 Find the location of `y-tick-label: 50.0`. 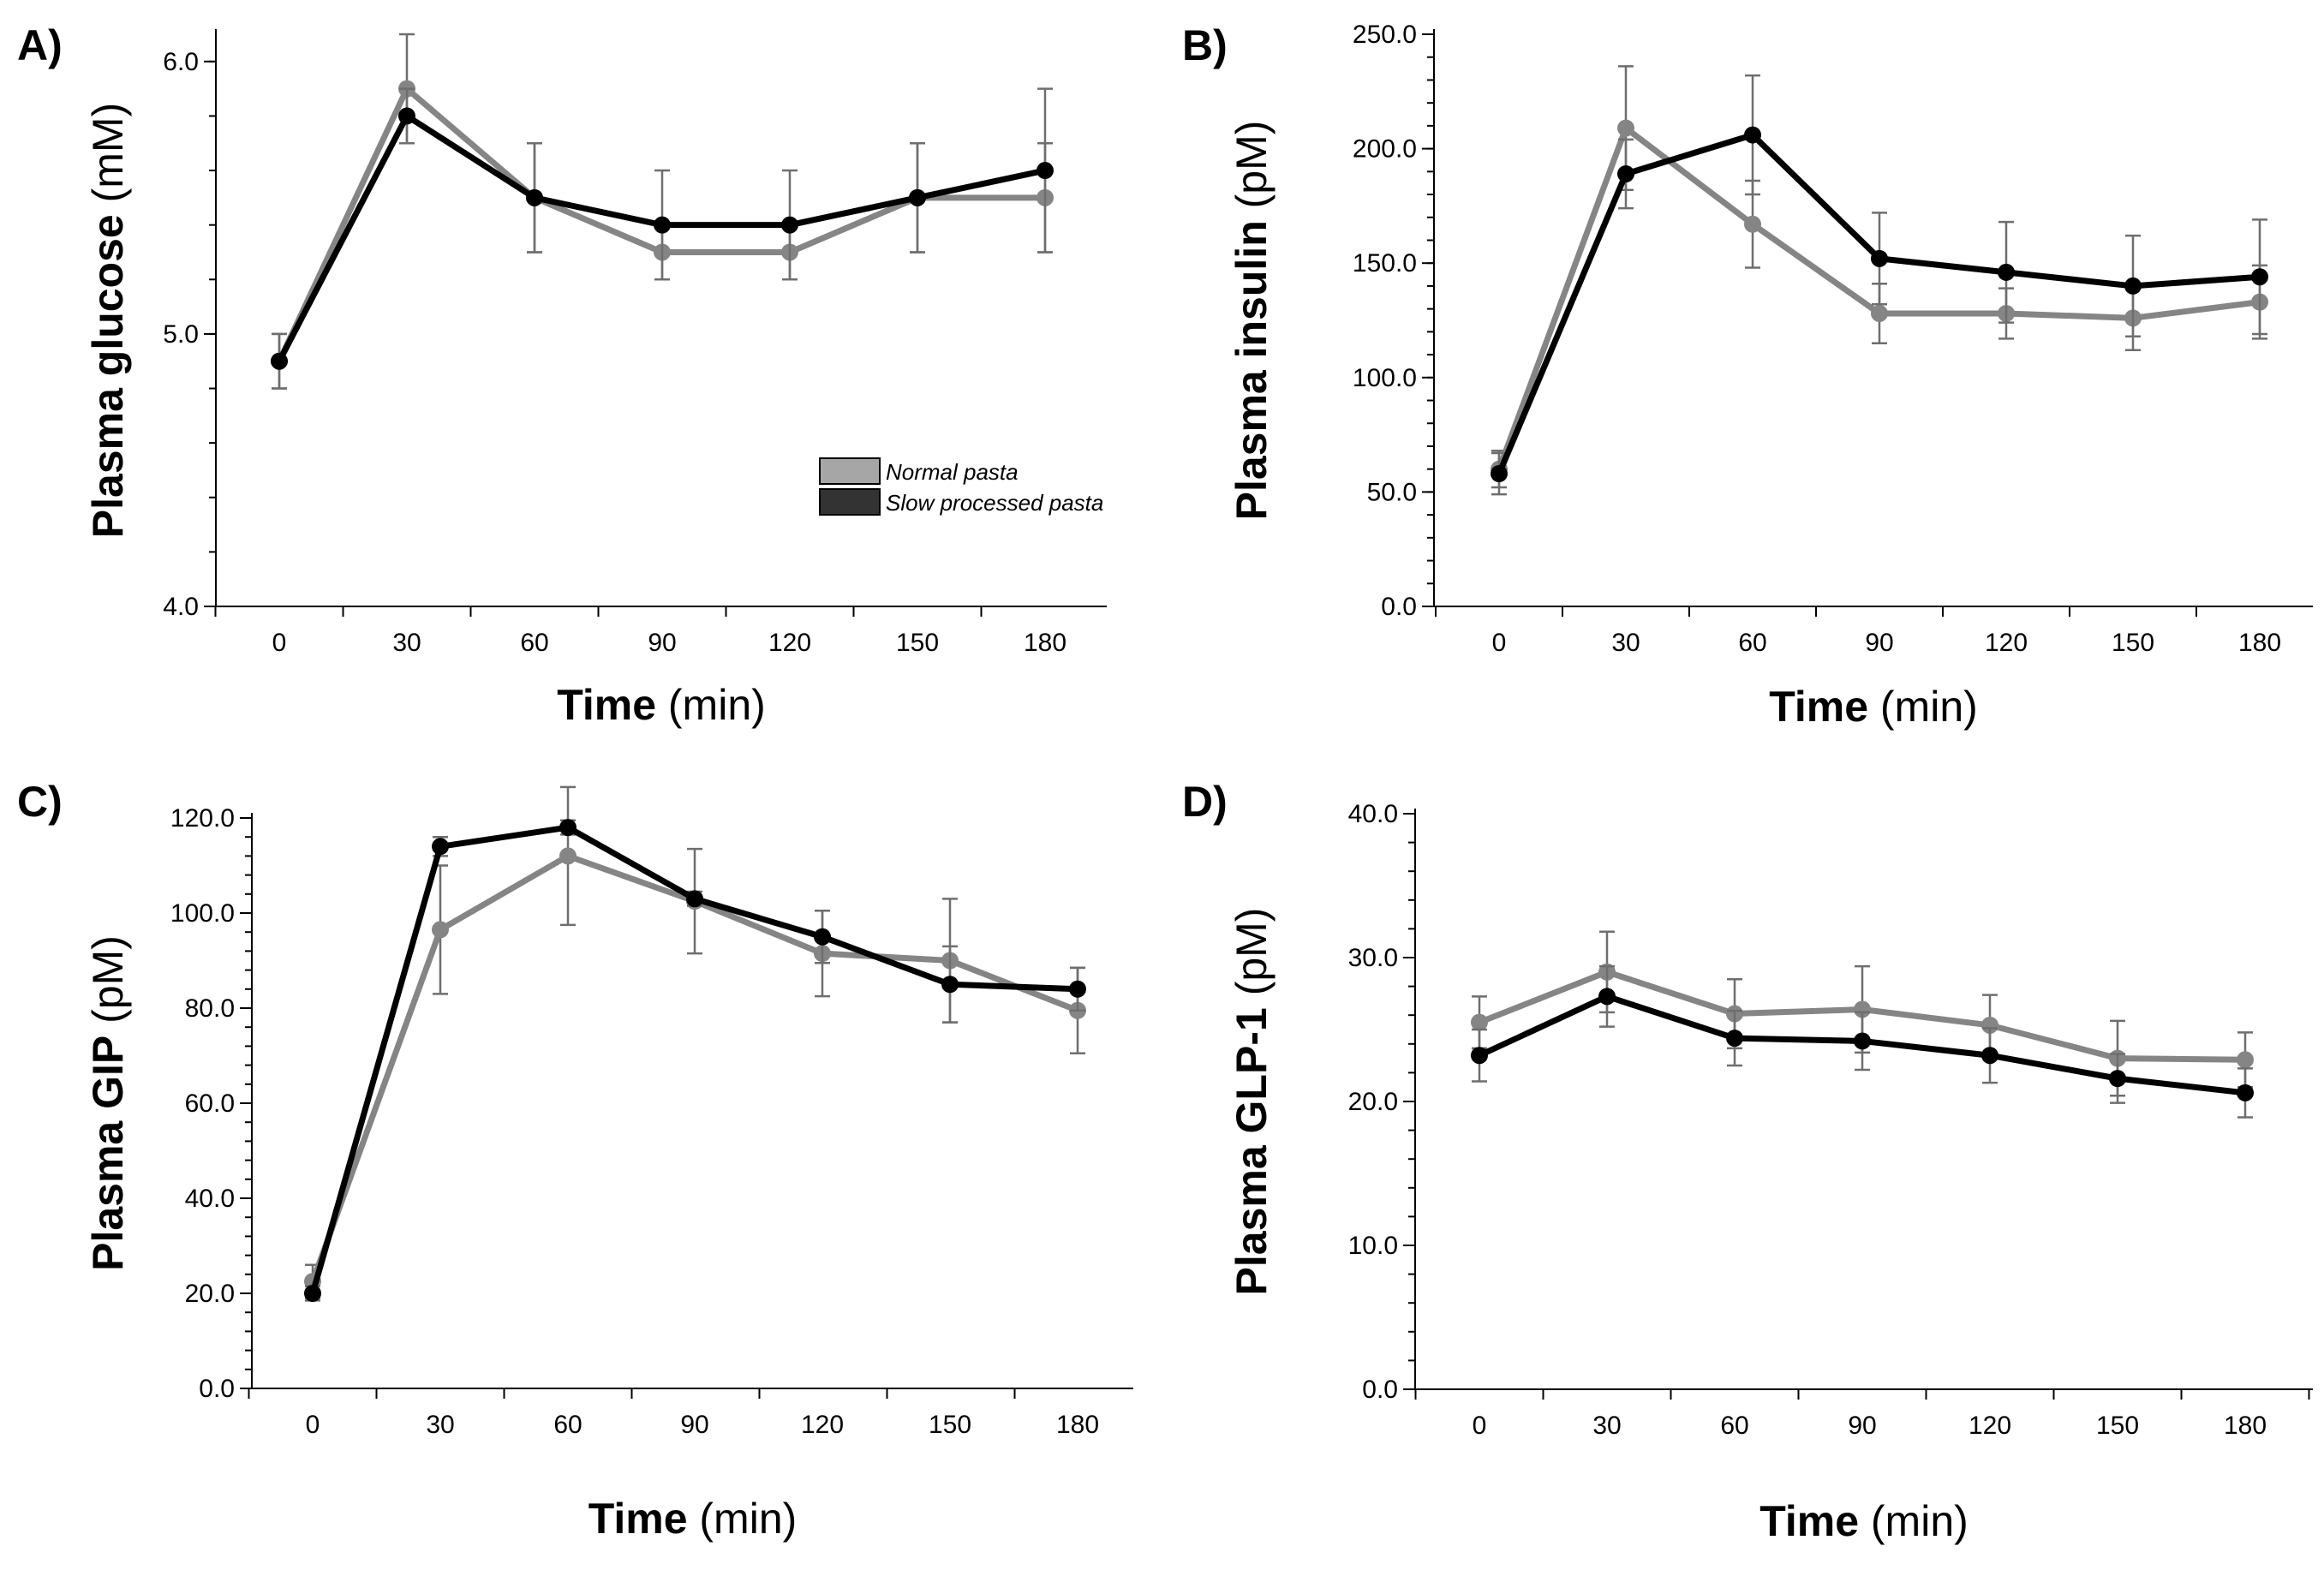

y-tick-label: 50.0 is located at coordinates (1392, 492).